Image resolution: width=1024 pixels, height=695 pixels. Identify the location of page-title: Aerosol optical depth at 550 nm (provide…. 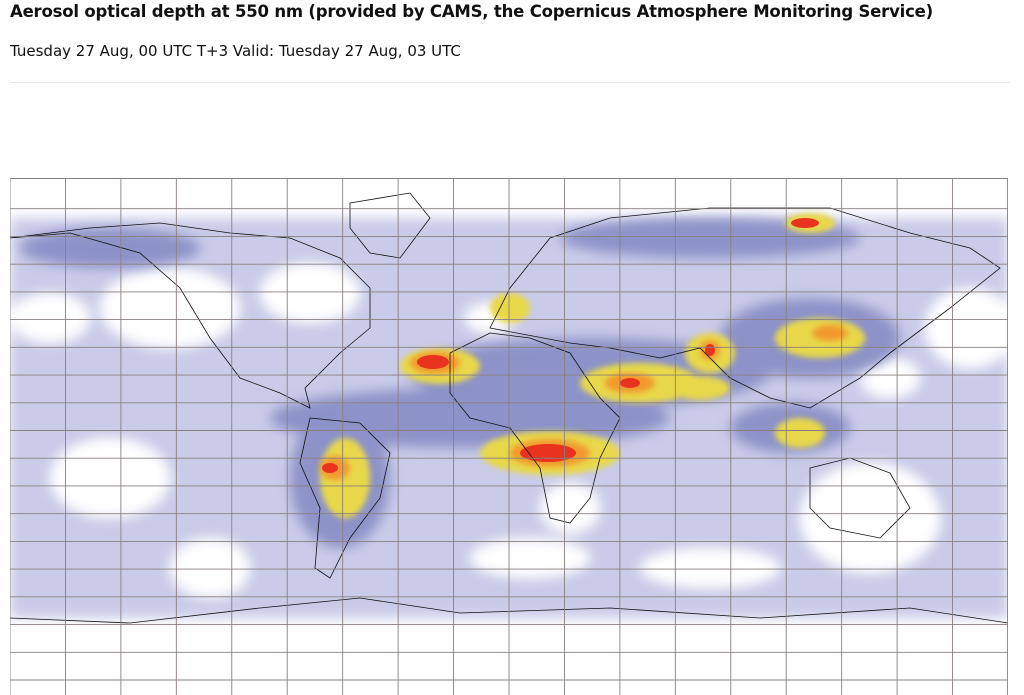
(472, 11).